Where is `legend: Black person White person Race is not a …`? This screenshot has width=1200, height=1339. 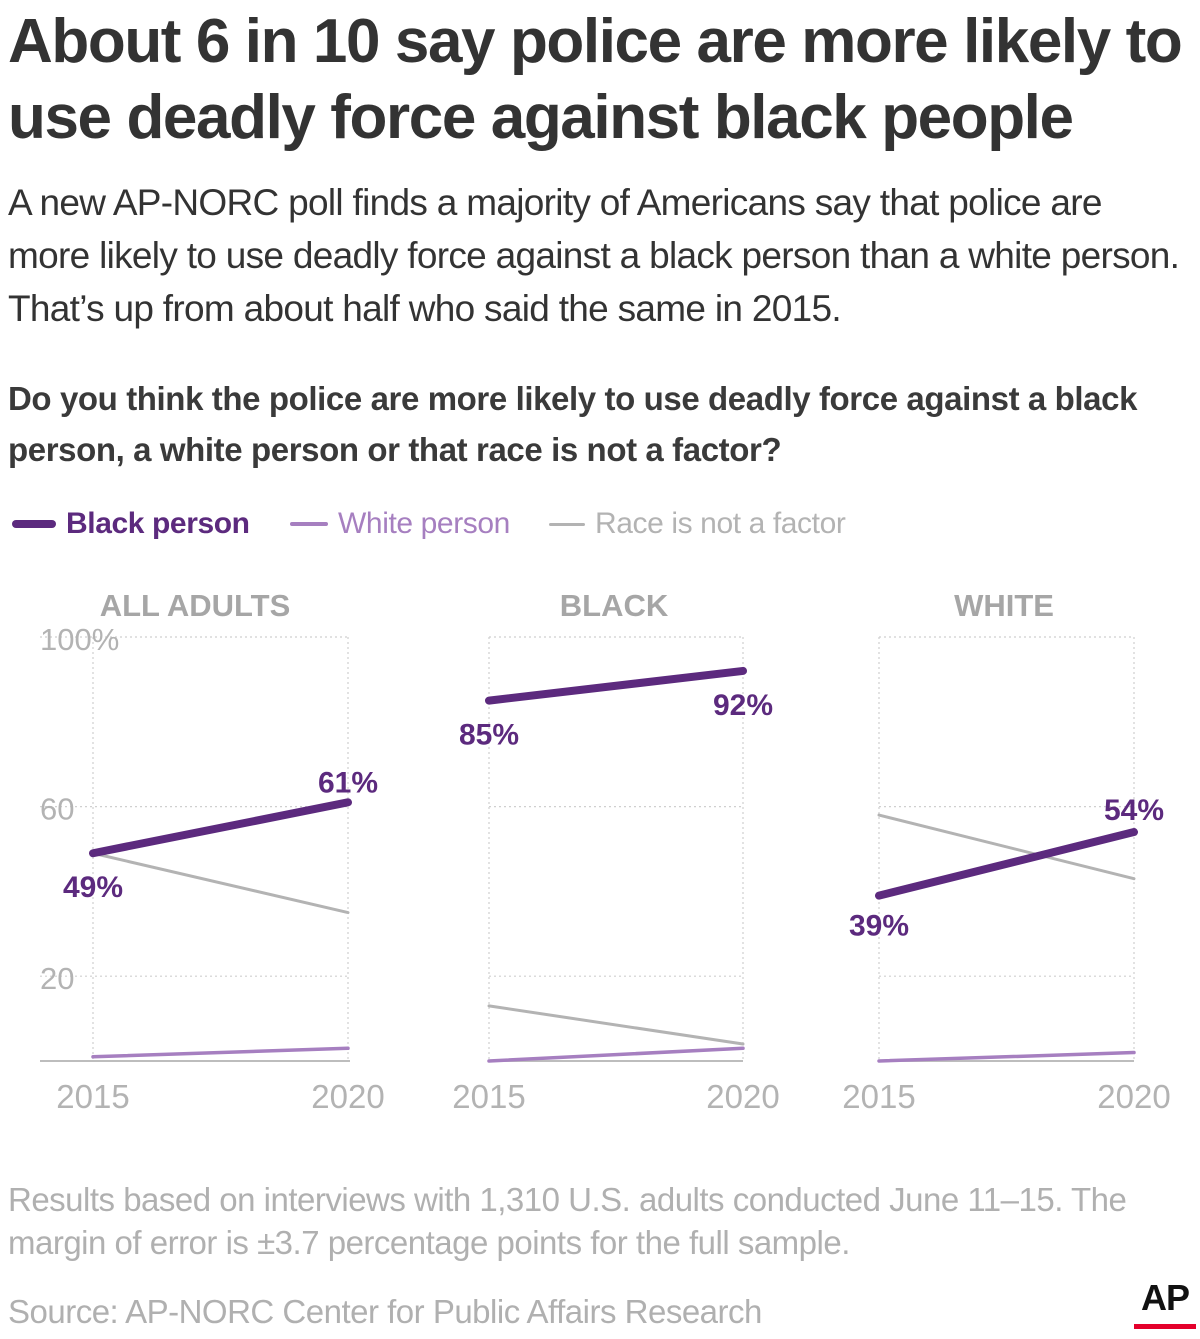 legend: Black person White person Race is not a … is located at coordinates (562, 524).